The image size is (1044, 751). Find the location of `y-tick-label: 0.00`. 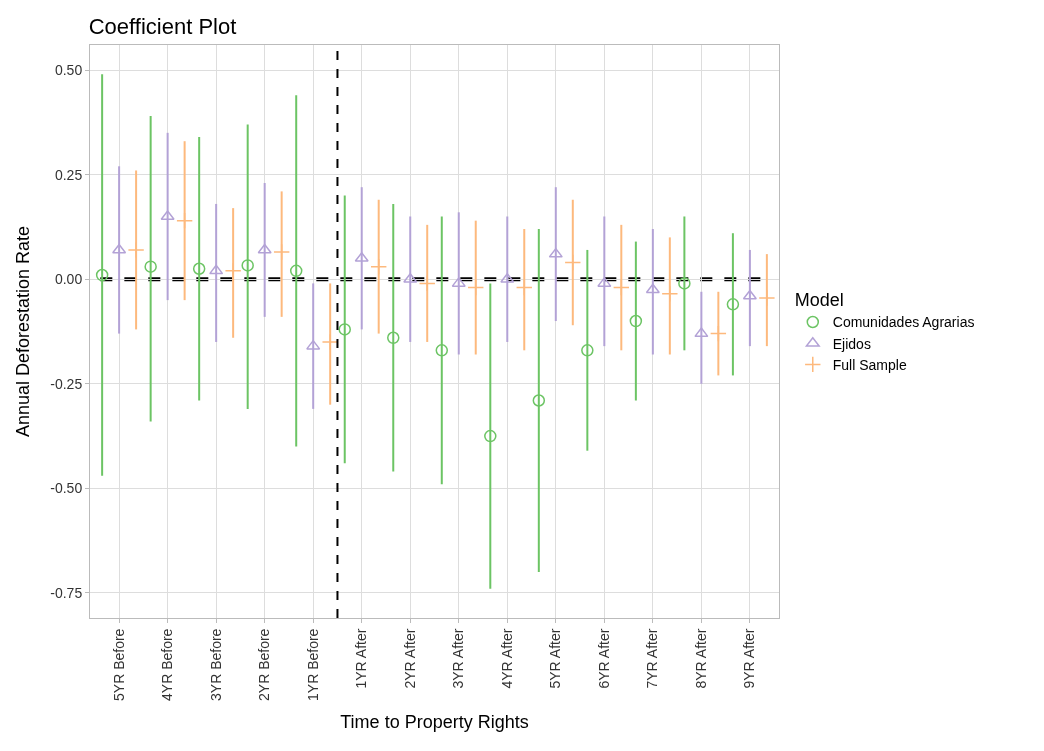

y-tick-label: 0.00 is located at coordinates (68, 279).